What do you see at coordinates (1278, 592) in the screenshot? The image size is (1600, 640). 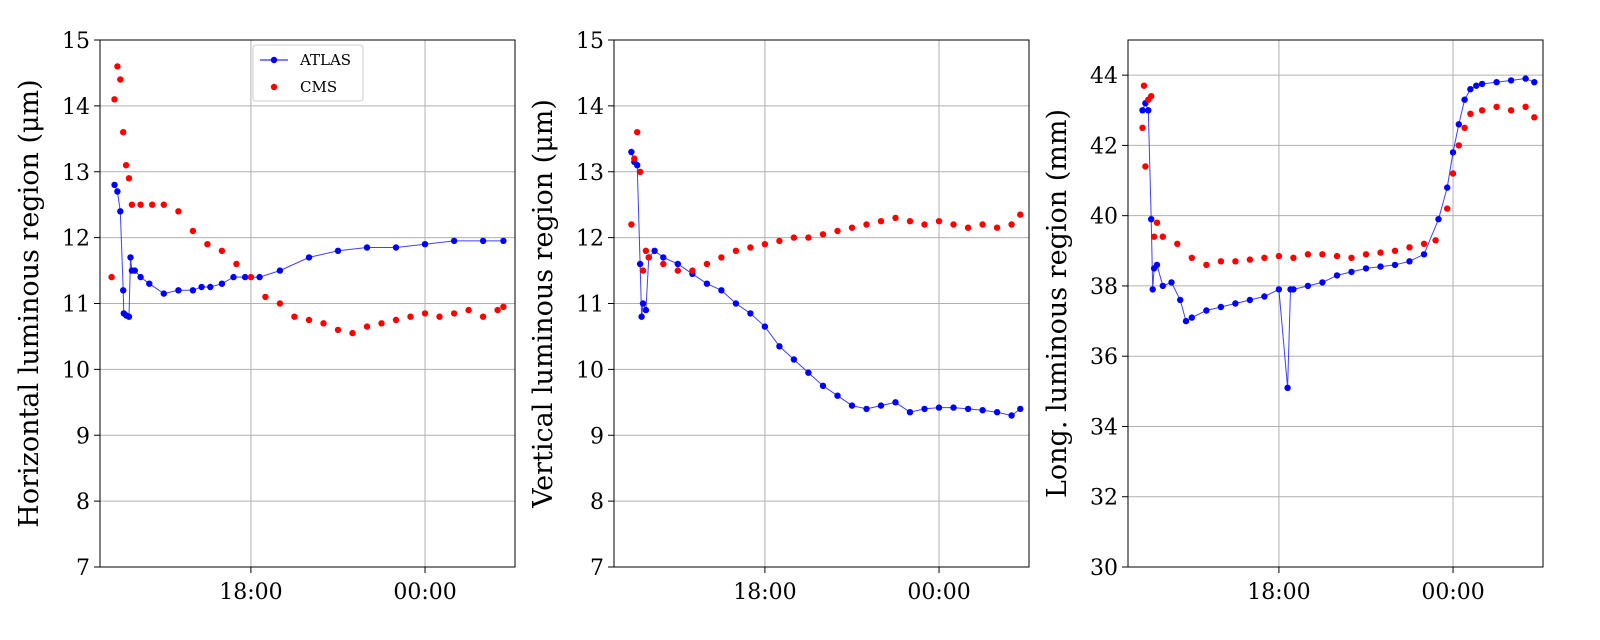 I see `x-tick-label: 18:00` at bounding box center [1278, 592].